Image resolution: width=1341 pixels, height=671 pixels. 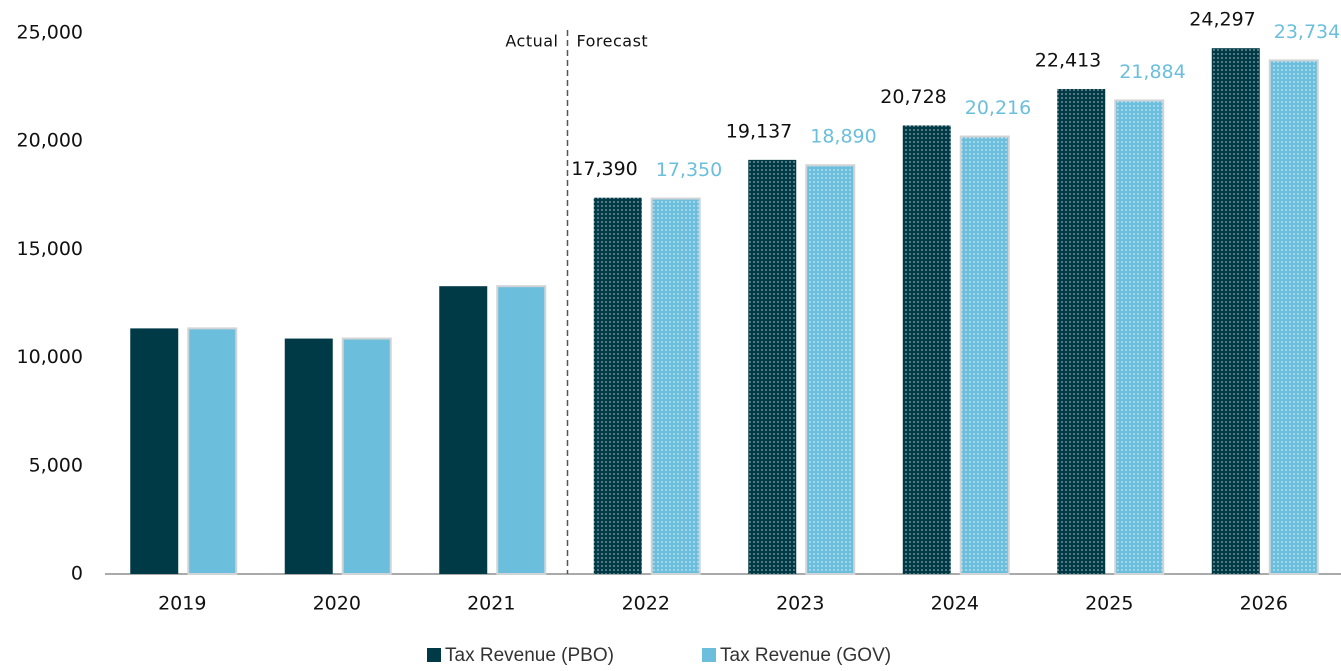 What do you see at coordinates (800, 604) in the screenshot?
I see `x-tick-label: 2023` at bounding box center [800, 604].